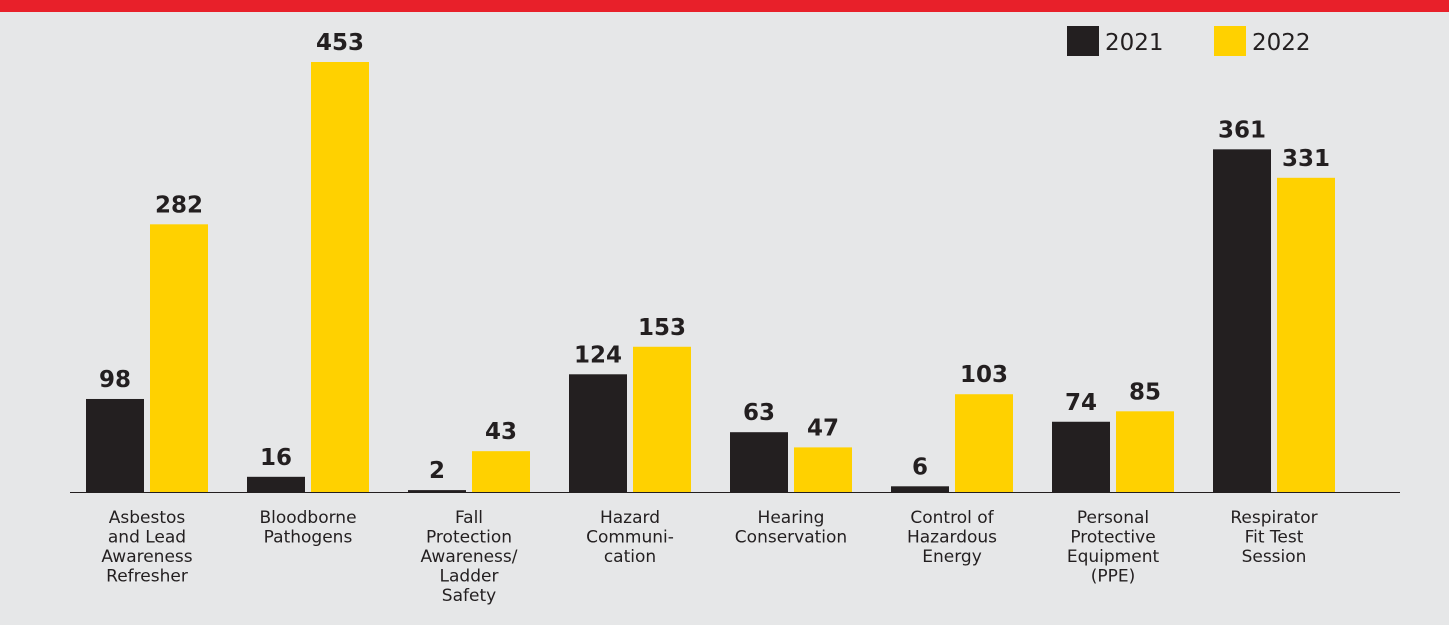 The image size is (1449, 625). Describe the element at coordinates (759, 413) in the screenshot. I see `value-label: 63` at that location.